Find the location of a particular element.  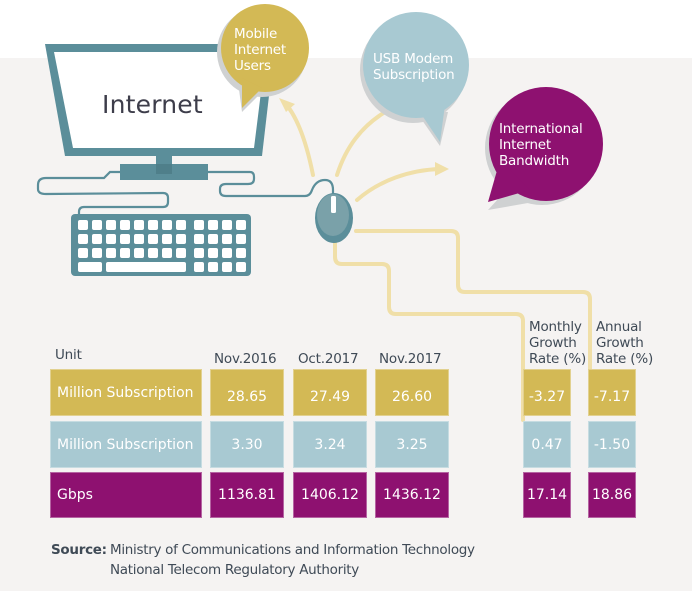

row-mobile-monthly: -3.27 is located at coordinates (547, 392).